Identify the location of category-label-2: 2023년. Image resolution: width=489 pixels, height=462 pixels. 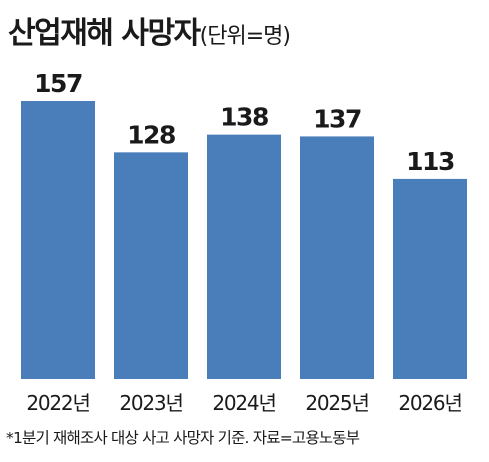
(150, 403).